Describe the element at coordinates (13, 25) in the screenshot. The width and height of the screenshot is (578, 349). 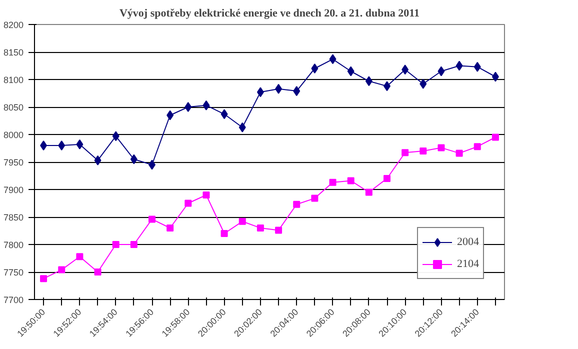
I see `y-tick-label: 8200` at that location.